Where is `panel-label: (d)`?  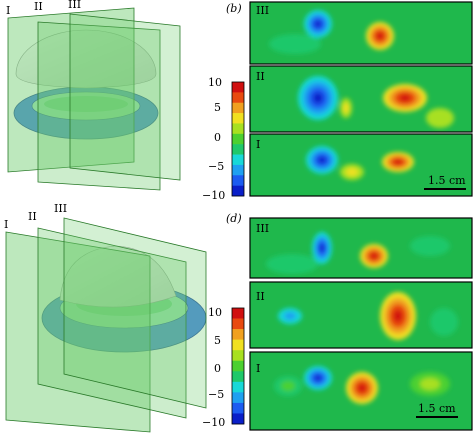 panel-label: (d) is located at coordinates (234, 218).